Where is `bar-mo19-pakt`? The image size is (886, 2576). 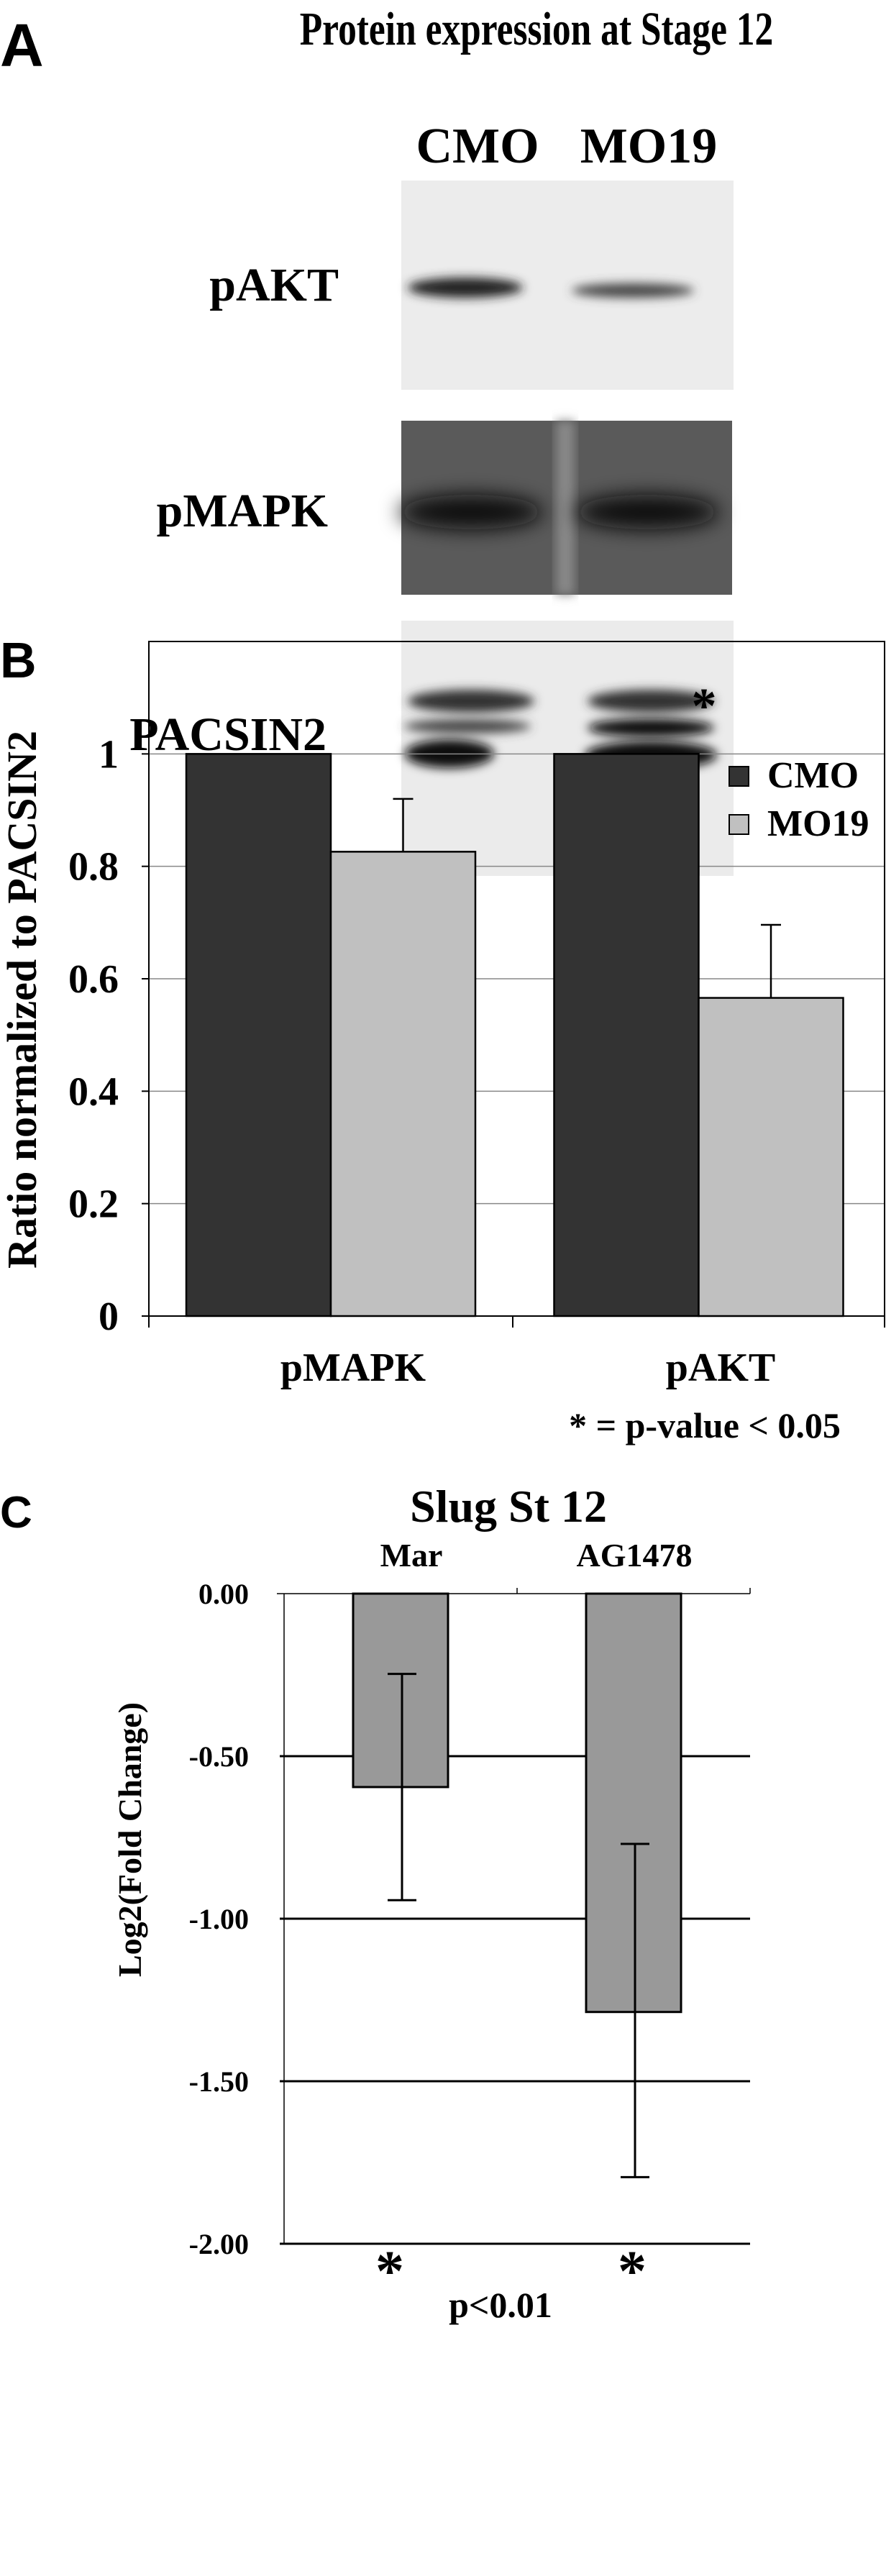 bar-mo19-pakt is located at coordinates (771, 1157).